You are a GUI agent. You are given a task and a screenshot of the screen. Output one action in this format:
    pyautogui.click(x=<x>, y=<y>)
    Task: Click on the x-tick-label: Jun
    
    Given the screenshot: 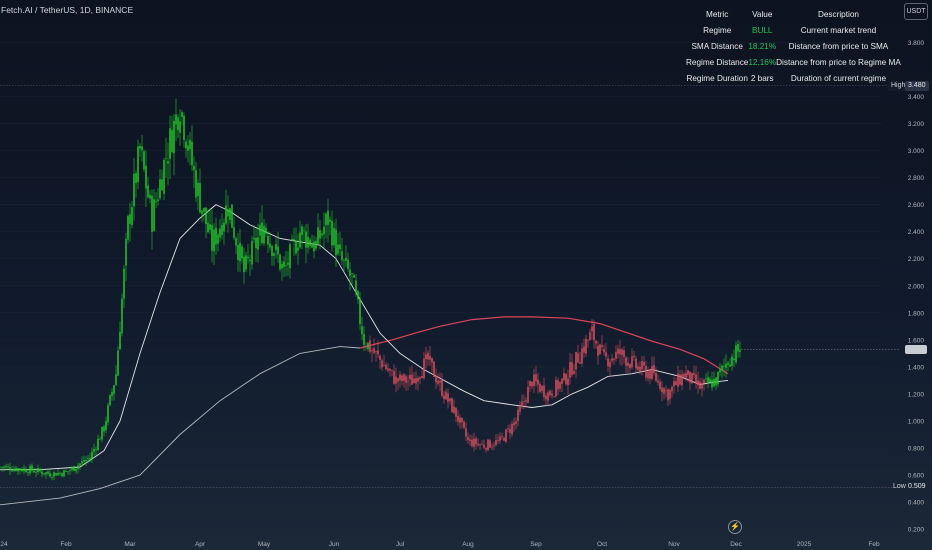 What is the action you would take?
    pyautogui.click(x=334, y=544)
    